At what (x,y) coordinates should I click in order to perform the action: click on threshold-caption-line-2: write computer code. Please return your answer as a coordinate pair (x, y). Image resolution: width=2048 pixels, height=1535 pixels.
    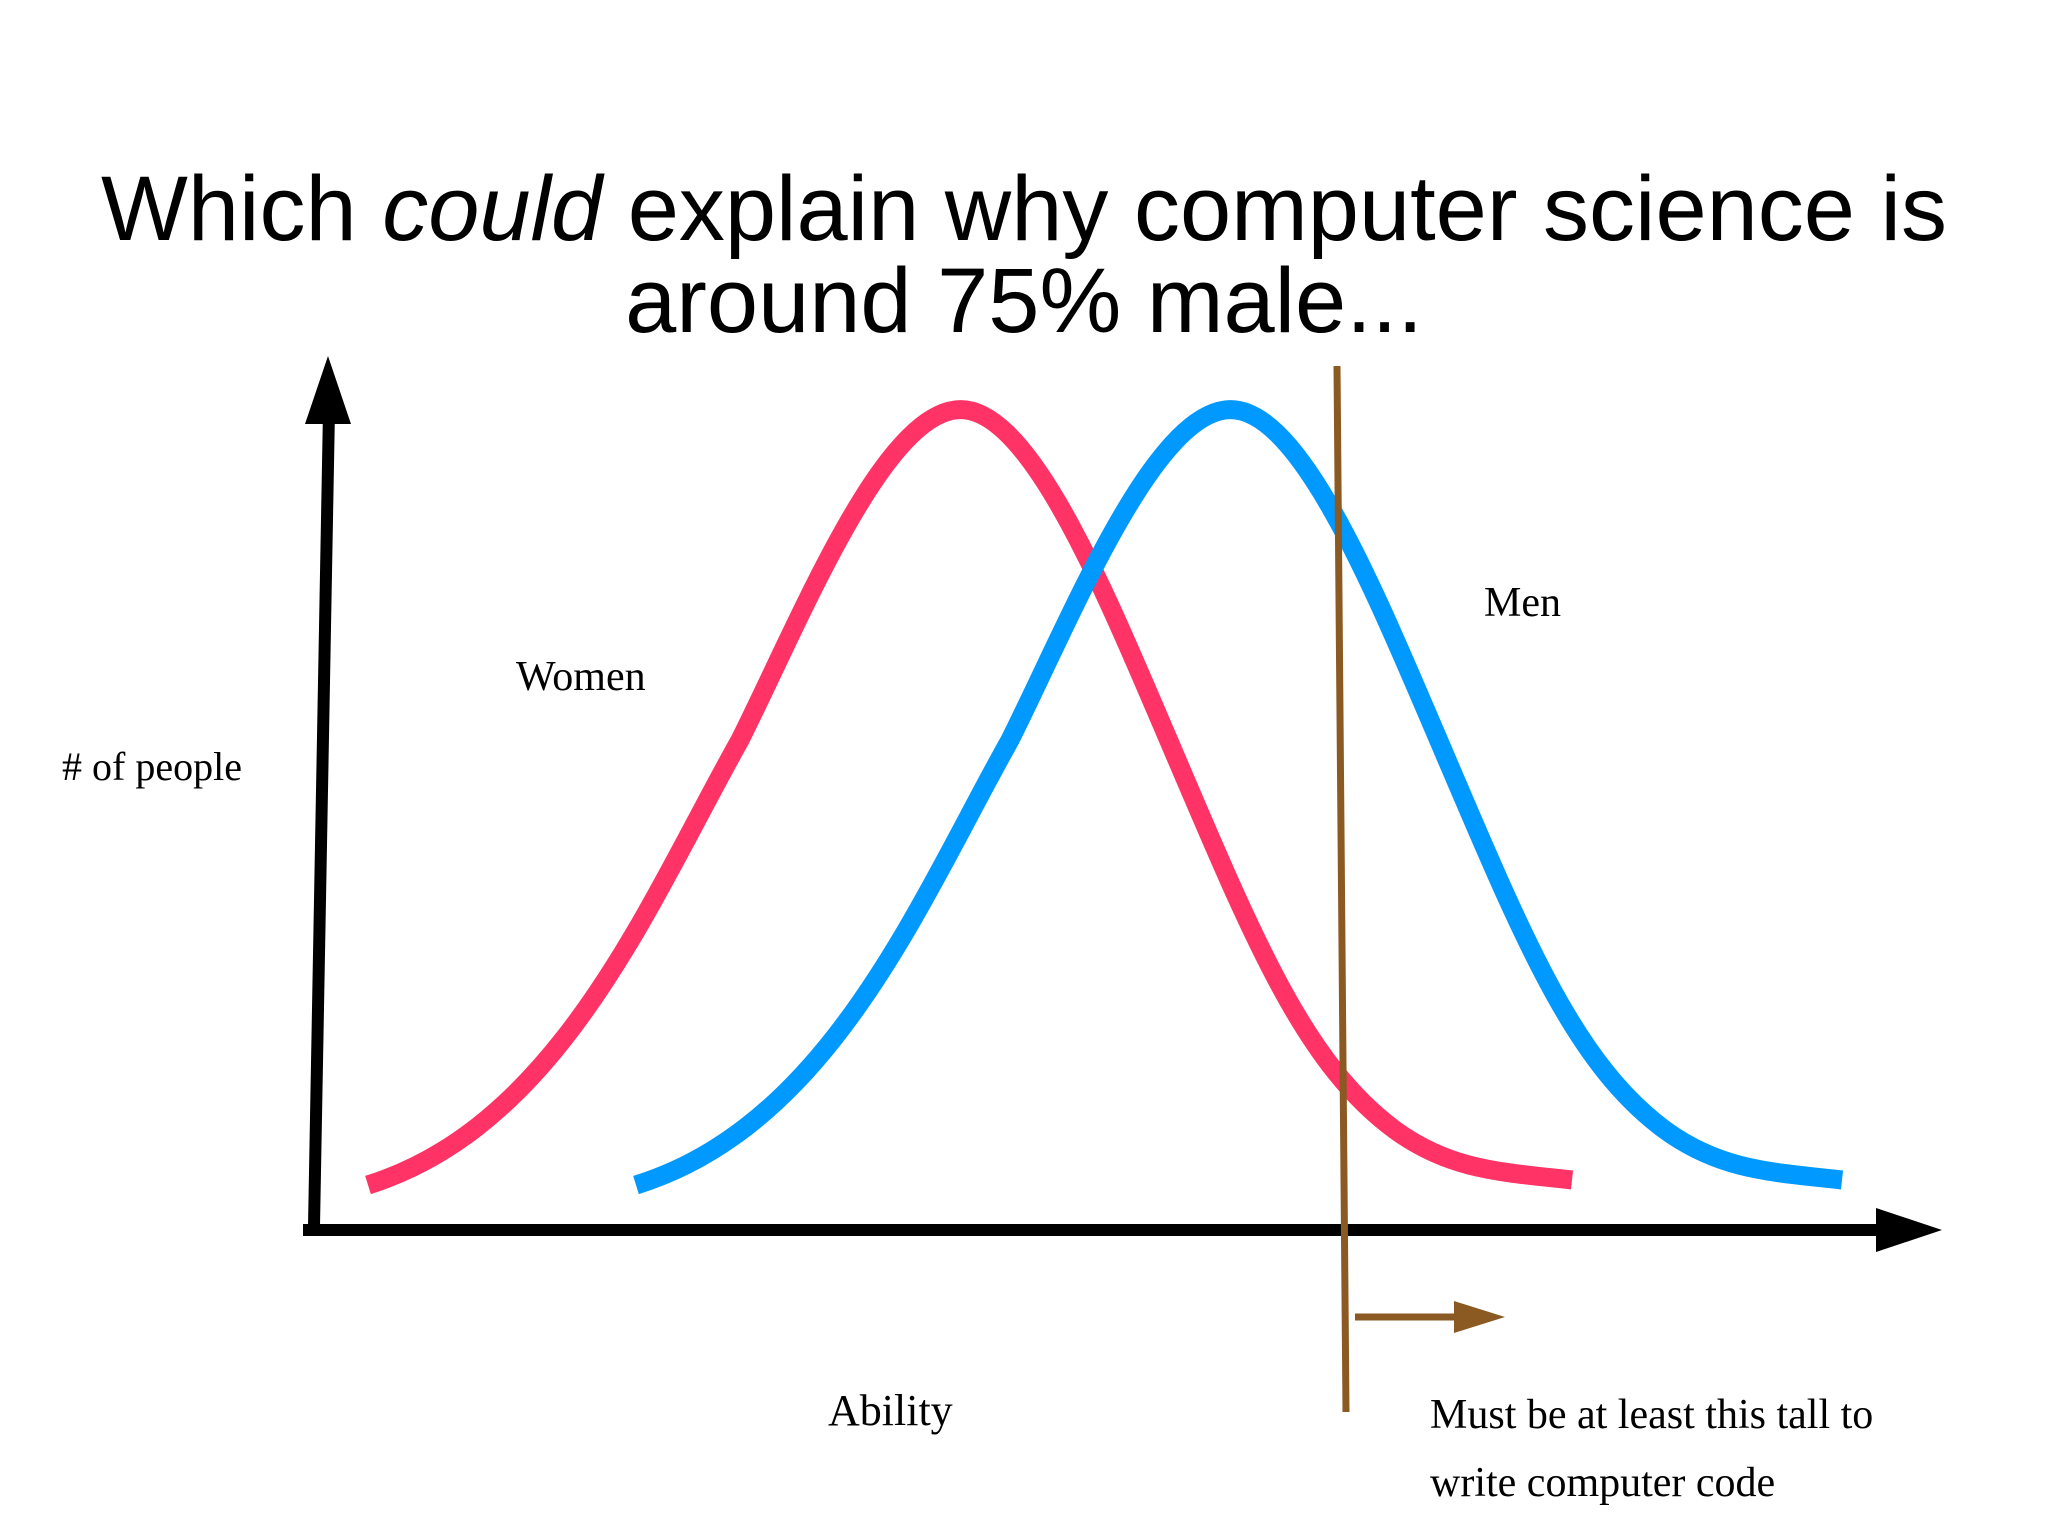
    Looking at the image, I should click on (1602, 1483).